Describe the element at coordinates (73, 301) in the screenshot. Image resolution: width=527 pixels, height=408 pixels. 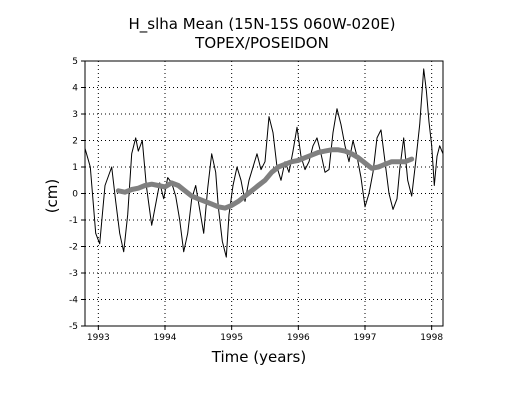
I see `y-tick-label: -4` at that location.